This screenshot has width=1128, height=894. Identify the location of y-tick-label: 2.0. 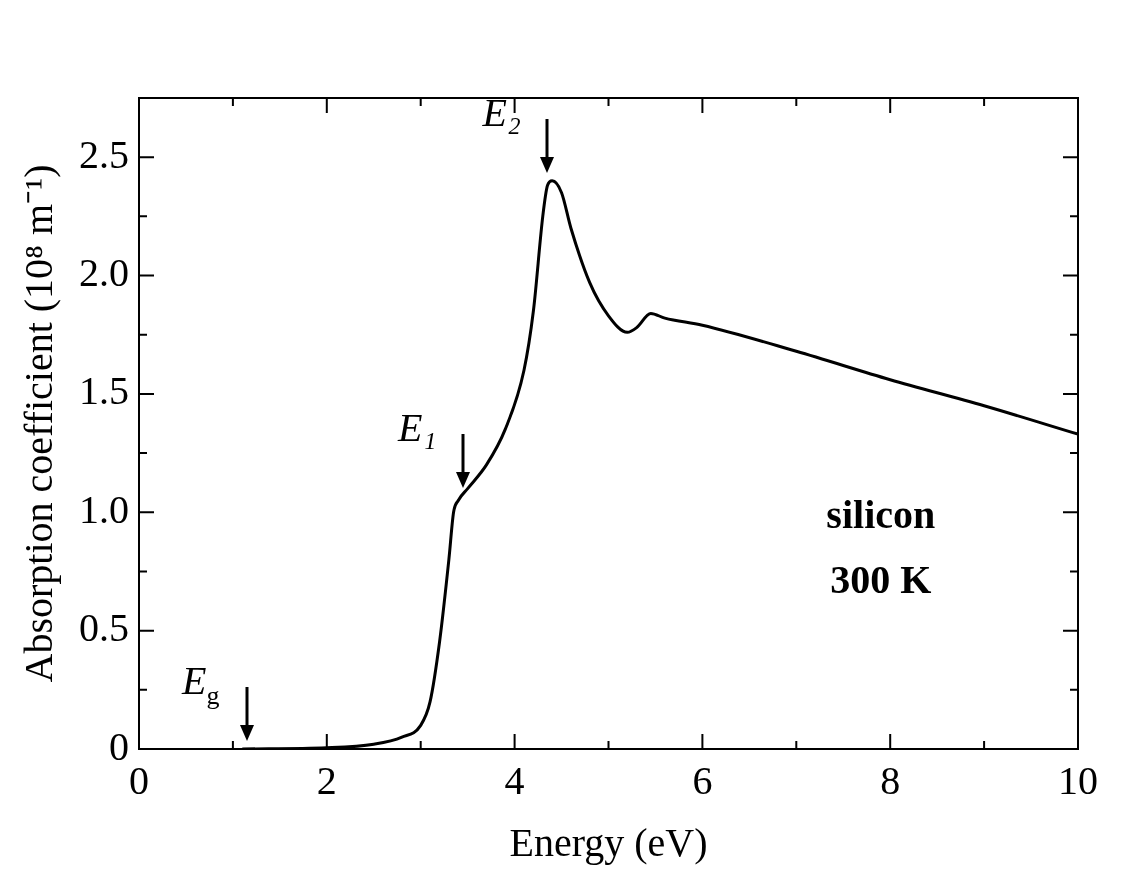
(104, 273).